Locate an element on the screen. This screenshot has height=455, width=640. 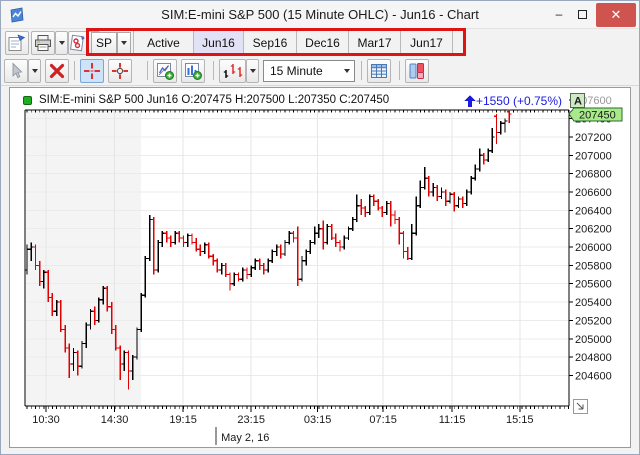
x-axis-label: 11:15 is located at coordinates (452, 420).